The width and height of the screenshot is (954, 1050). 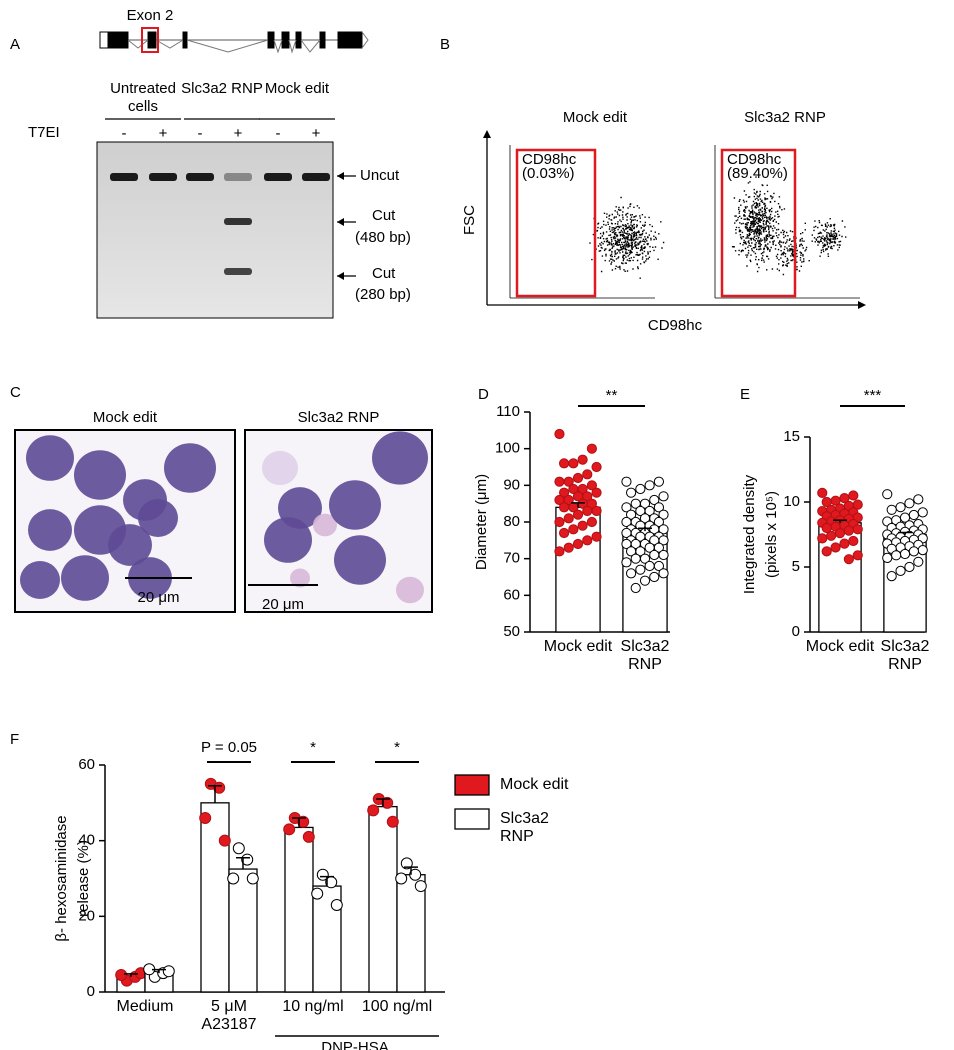 I want to click on axis-label: FSC, so click(x=469, y=220).